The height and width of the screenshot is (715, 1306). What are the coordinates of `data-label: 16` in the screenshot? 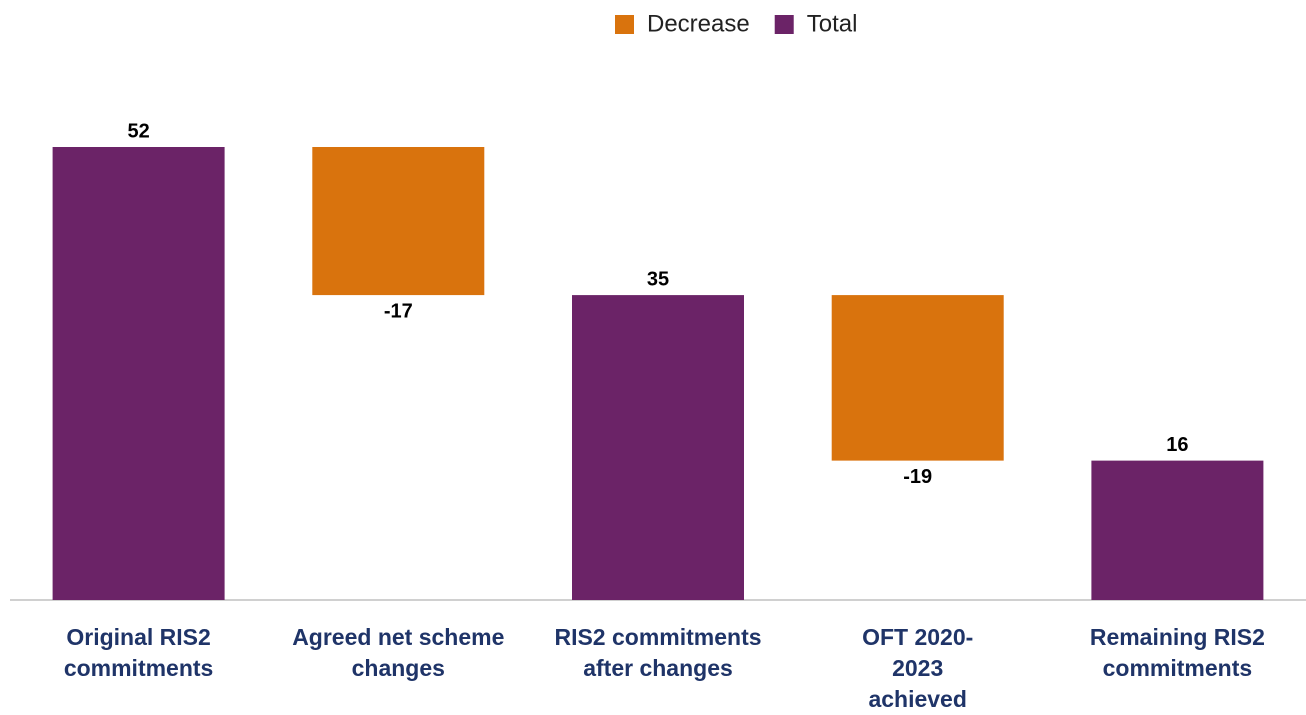 It's located at (1177, 445).